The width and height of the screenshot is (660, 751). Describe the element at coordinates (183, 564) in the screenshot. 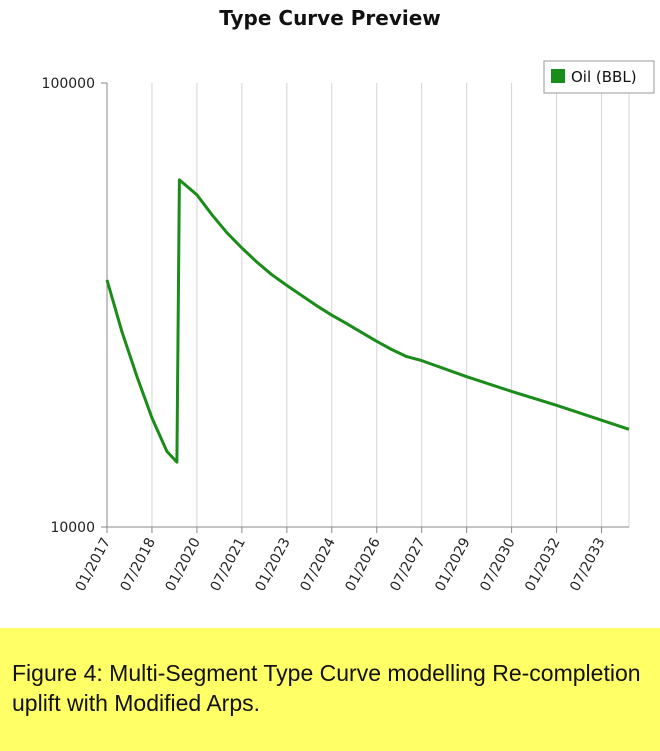

I see `x-tick-label: 01/2020` at that location.